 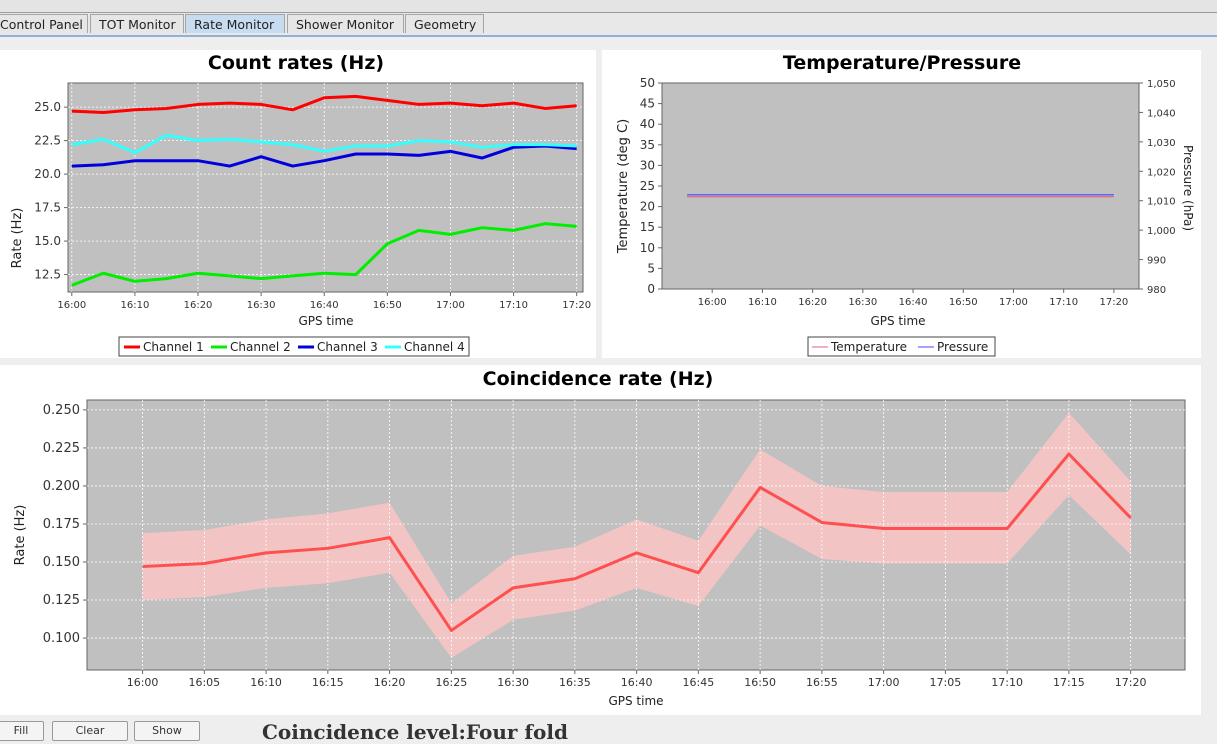 I want to click on y2-tick-label: 1,000, so click(x=1161, y=231).